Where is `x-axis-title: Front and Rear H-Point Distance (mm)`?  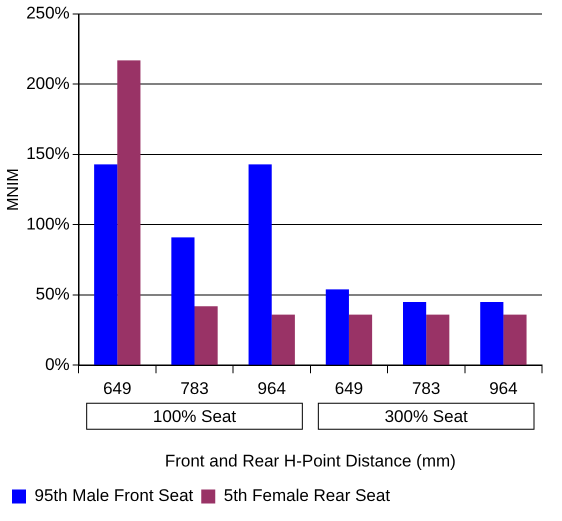 x-axis-title: Front and Rear H-Point Distance (mm) is located at coordinates (310, 460).